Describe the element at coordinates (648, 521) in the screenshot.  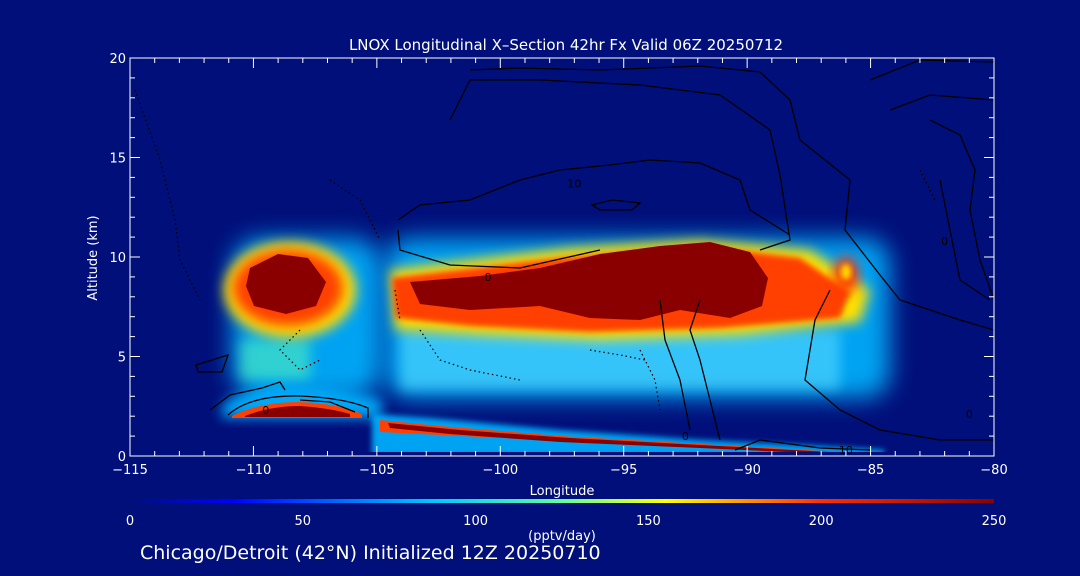
I see `colorbar-tick-label: 150` at that location.